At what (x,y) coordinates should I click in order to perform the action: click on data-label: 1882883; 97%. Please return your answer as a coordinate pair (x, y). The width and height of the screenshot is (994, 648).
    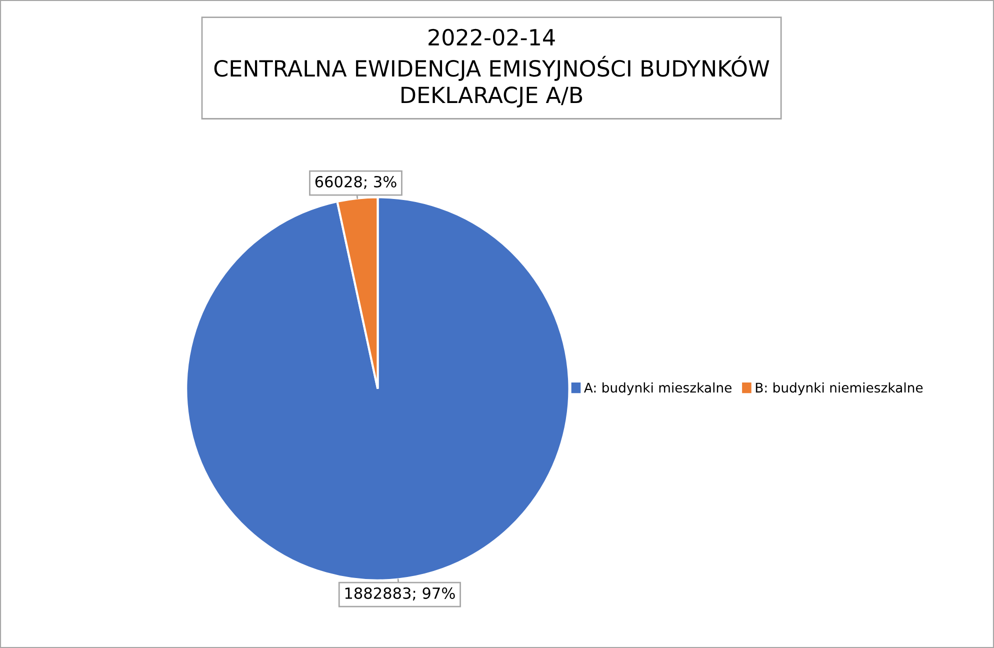
    Looking at the image, I should click on (400, 594).